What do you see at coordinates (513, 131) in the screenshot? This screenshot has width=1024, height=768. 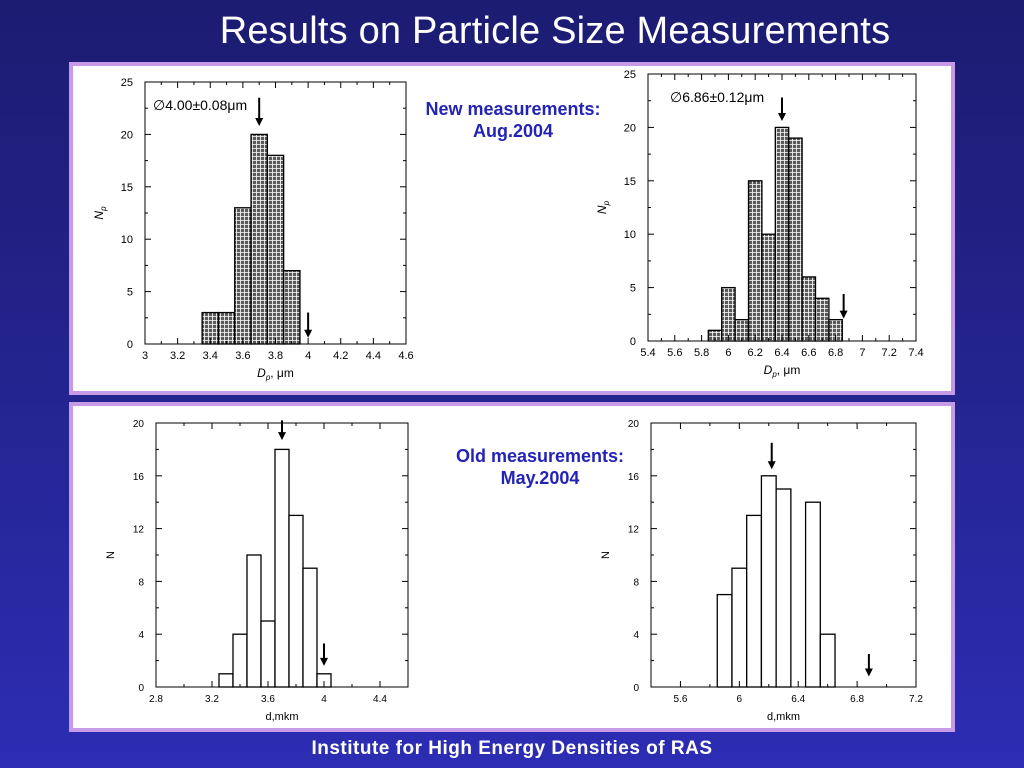 I see `new-measurements-date: Aug.2004` at bounding box center [513, 131].